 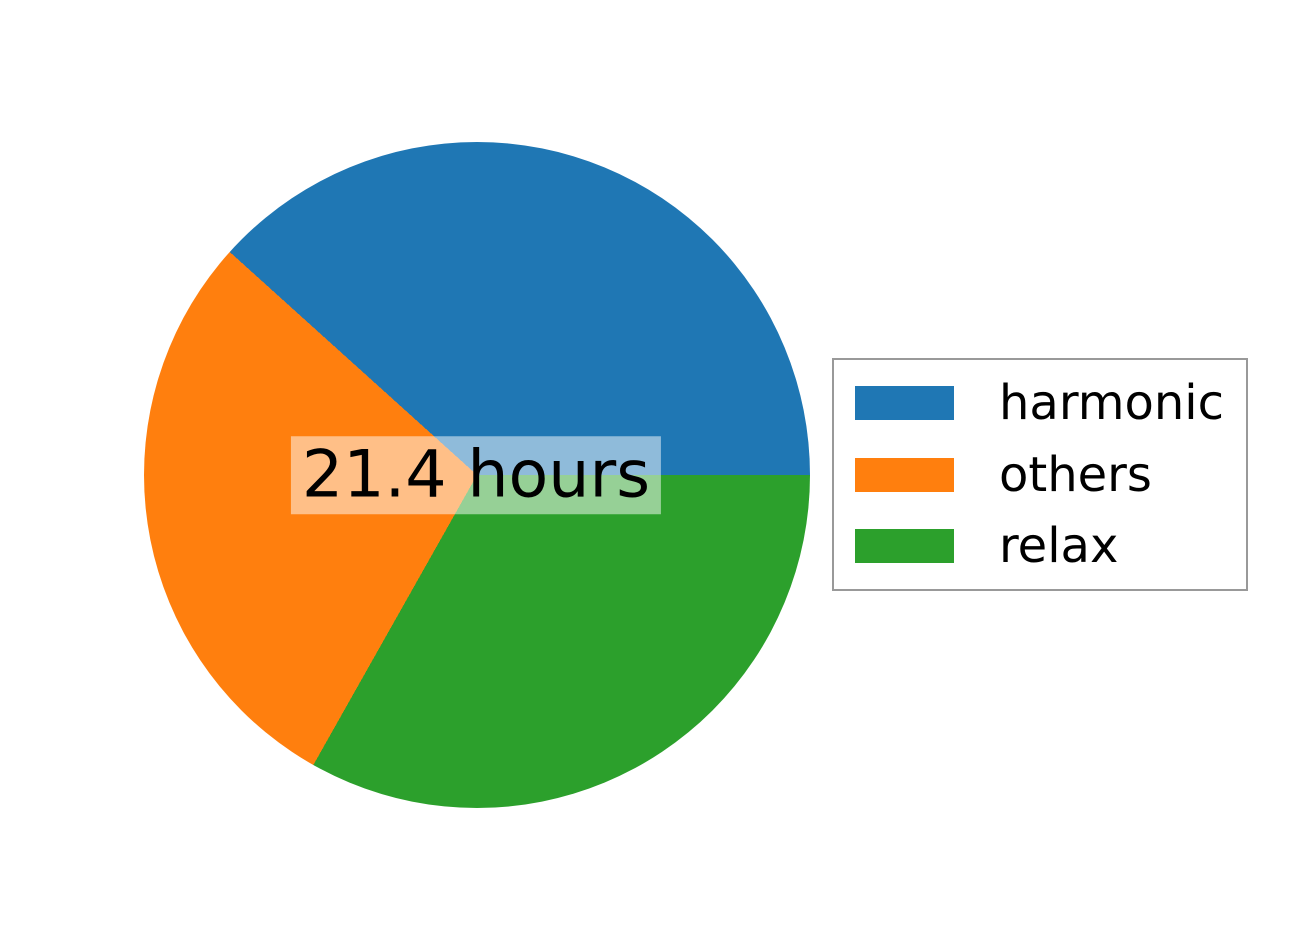 What do you see at coordinates (476, 475) in the screenshot?
I see `center-label: 21.4 hours` at bounding box center [476, 475].